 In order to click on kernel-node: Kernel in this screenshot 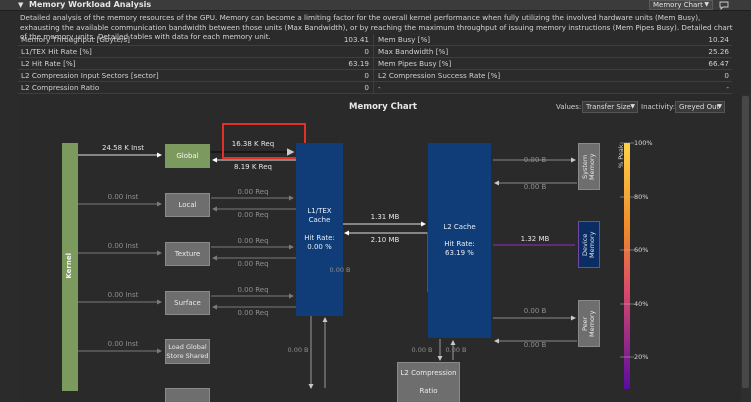, I will do `click(70, 267)`.